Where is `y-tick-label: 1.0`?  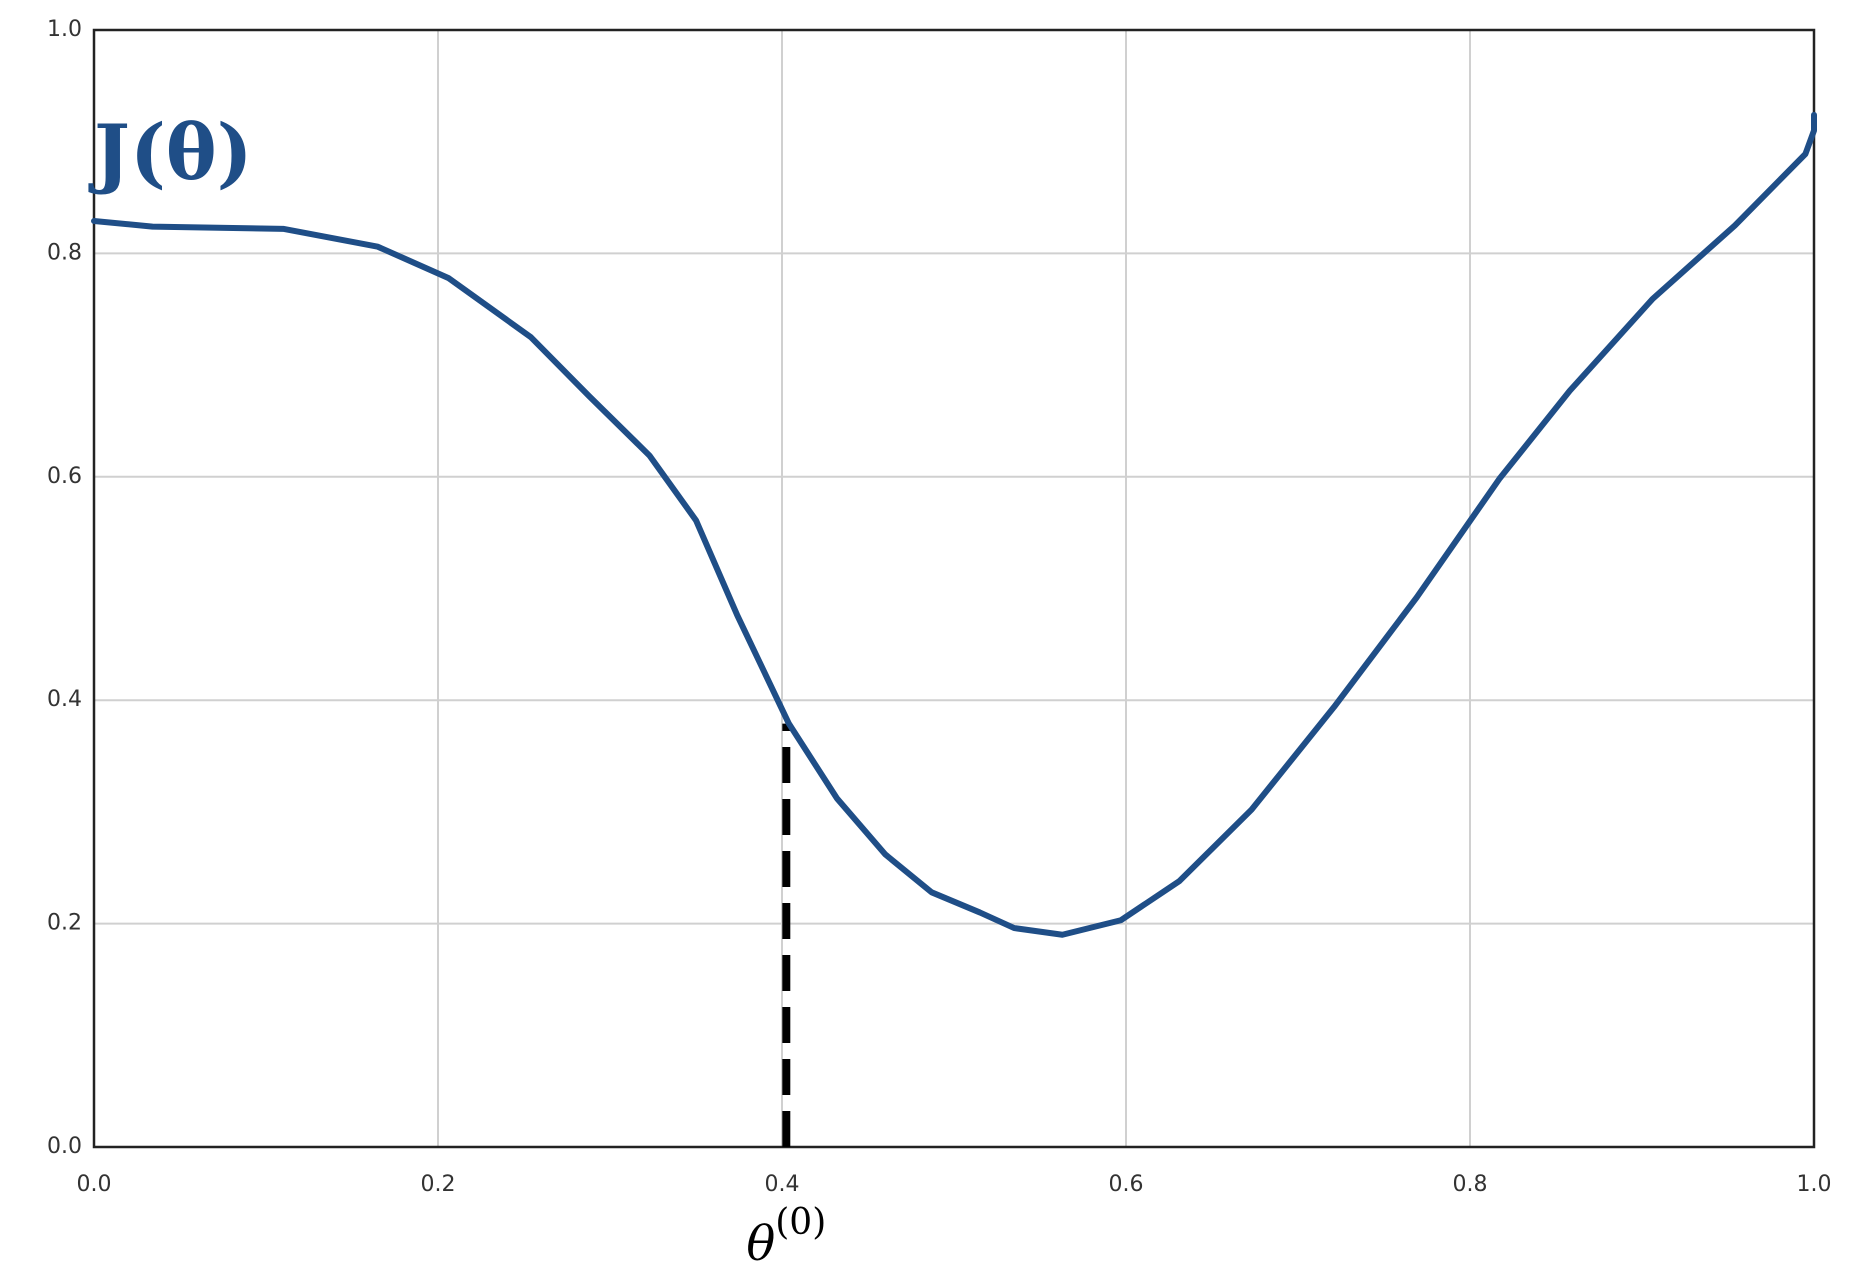 y-tick-label: 1.0 is located at coordinates (64, 29).